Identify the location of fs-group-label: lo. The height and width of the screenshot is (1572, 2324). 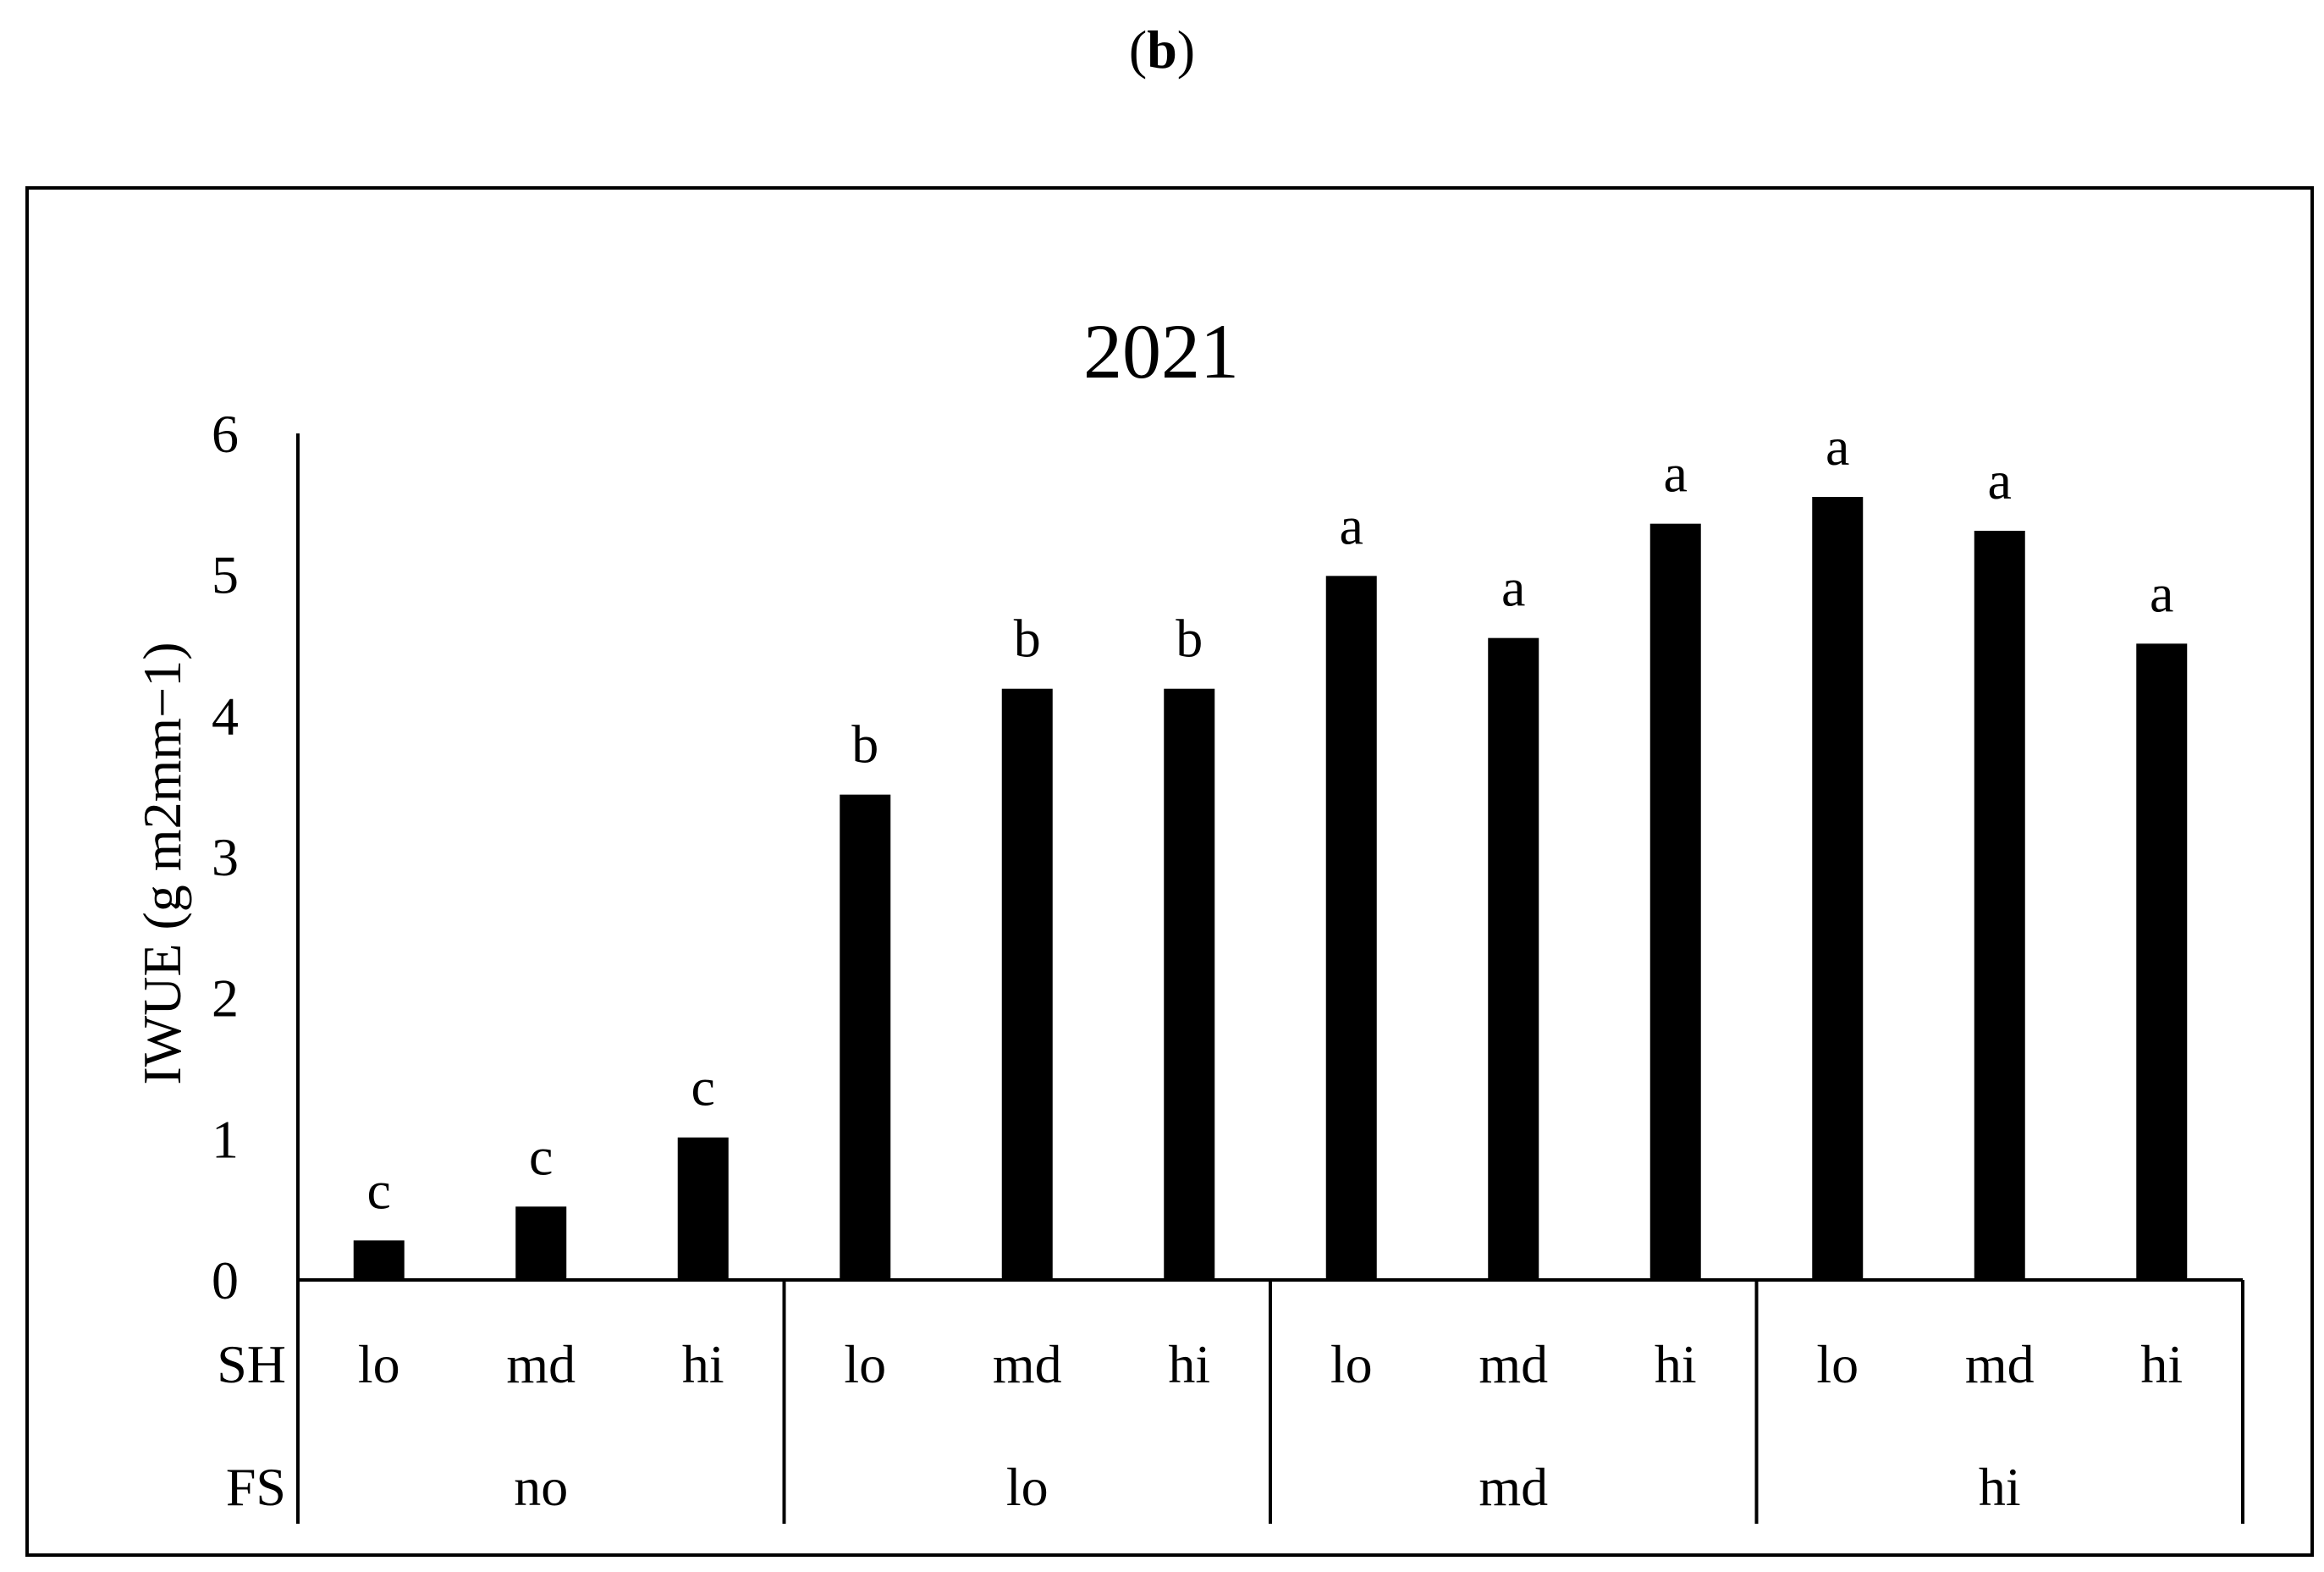
(1027, 1487).